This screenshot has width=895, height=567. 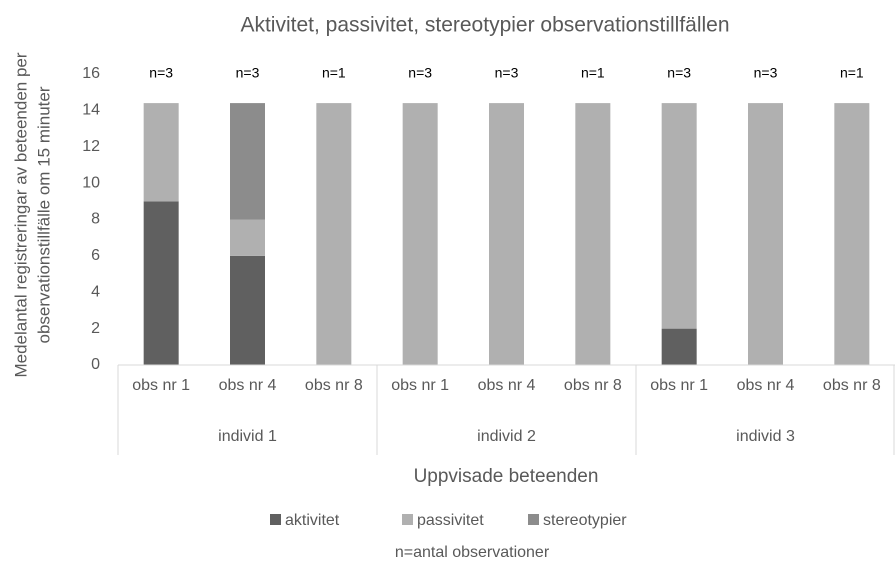 What do you see at coordinates (506, 436) in the screenshot?
I see `group-label: individ 2` at bounding box center [506, 436].